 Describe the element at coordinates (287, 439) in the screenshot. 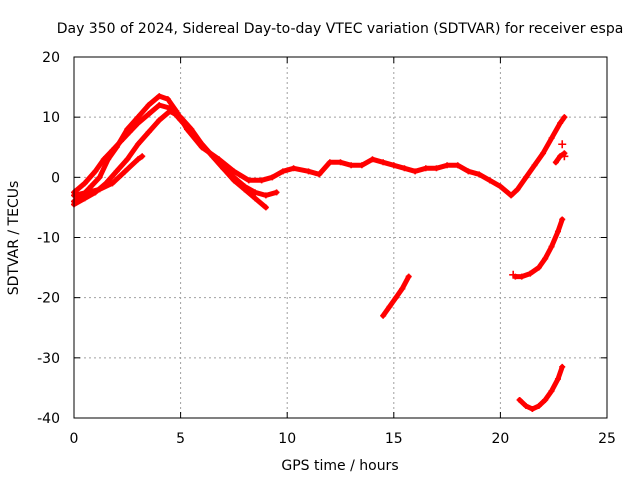

I see `x-tick-label: 10` at that location.